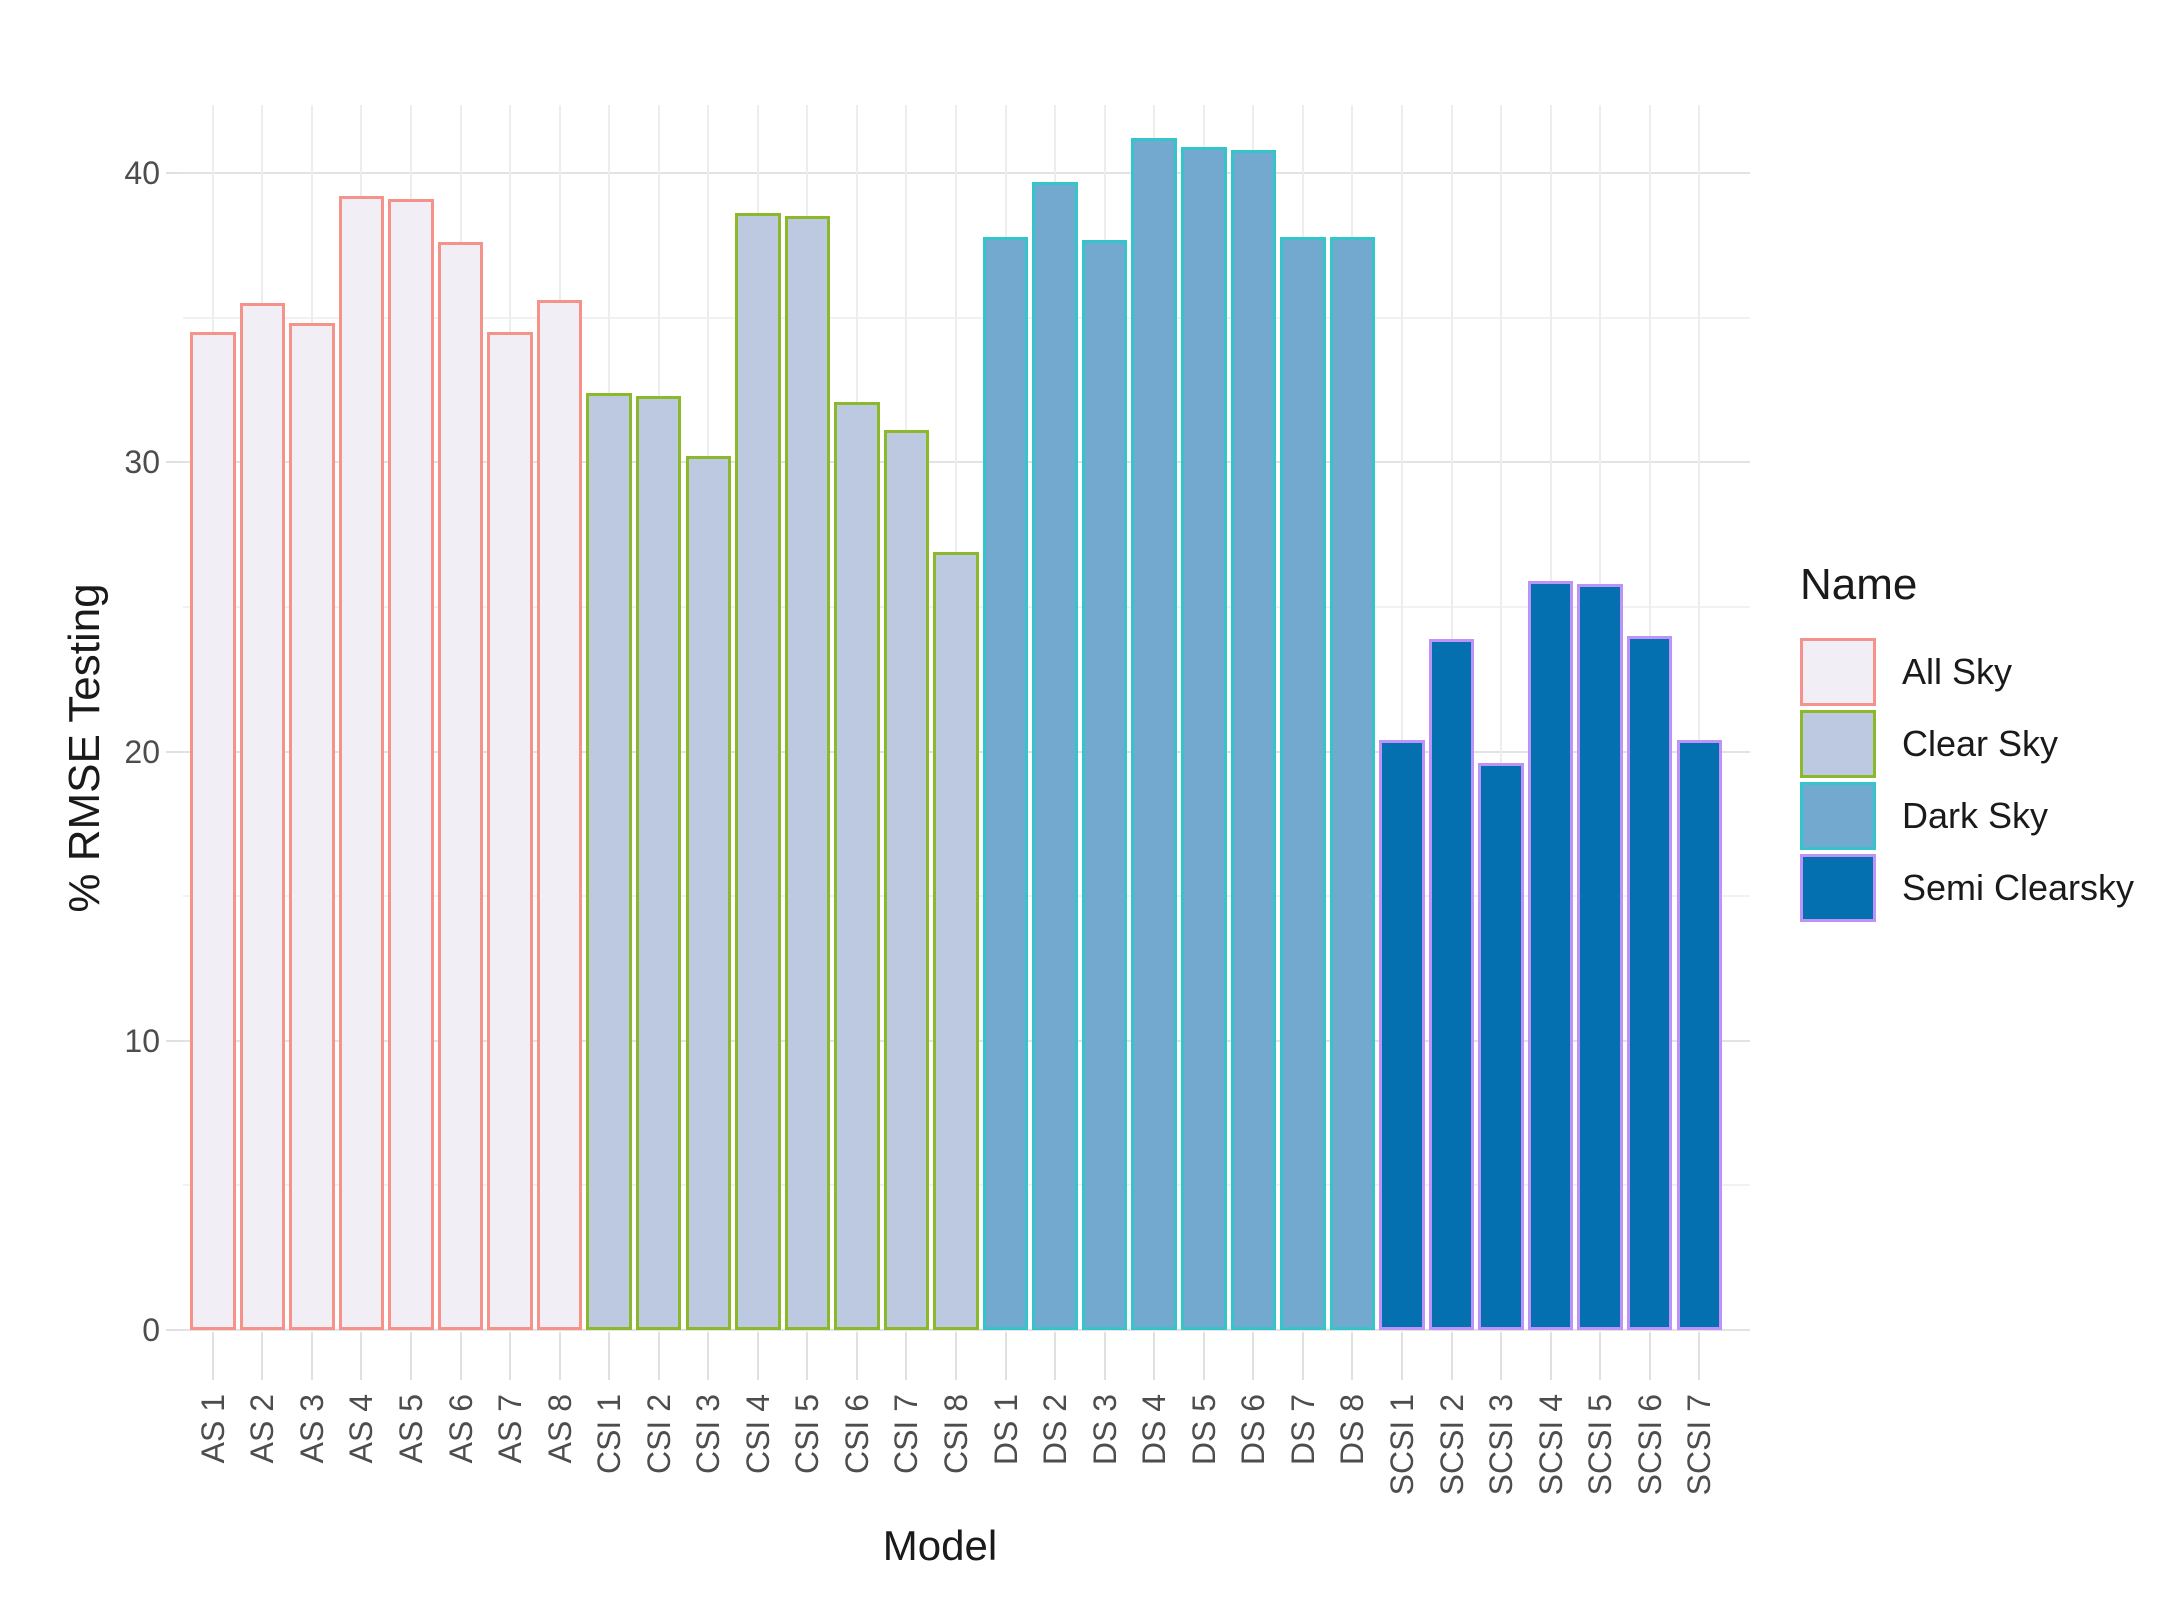 The width and height of the screenshot is (2173, 1617). I want to click on x-tick-label-ds-6: DS 6, so click(1253, 1430).